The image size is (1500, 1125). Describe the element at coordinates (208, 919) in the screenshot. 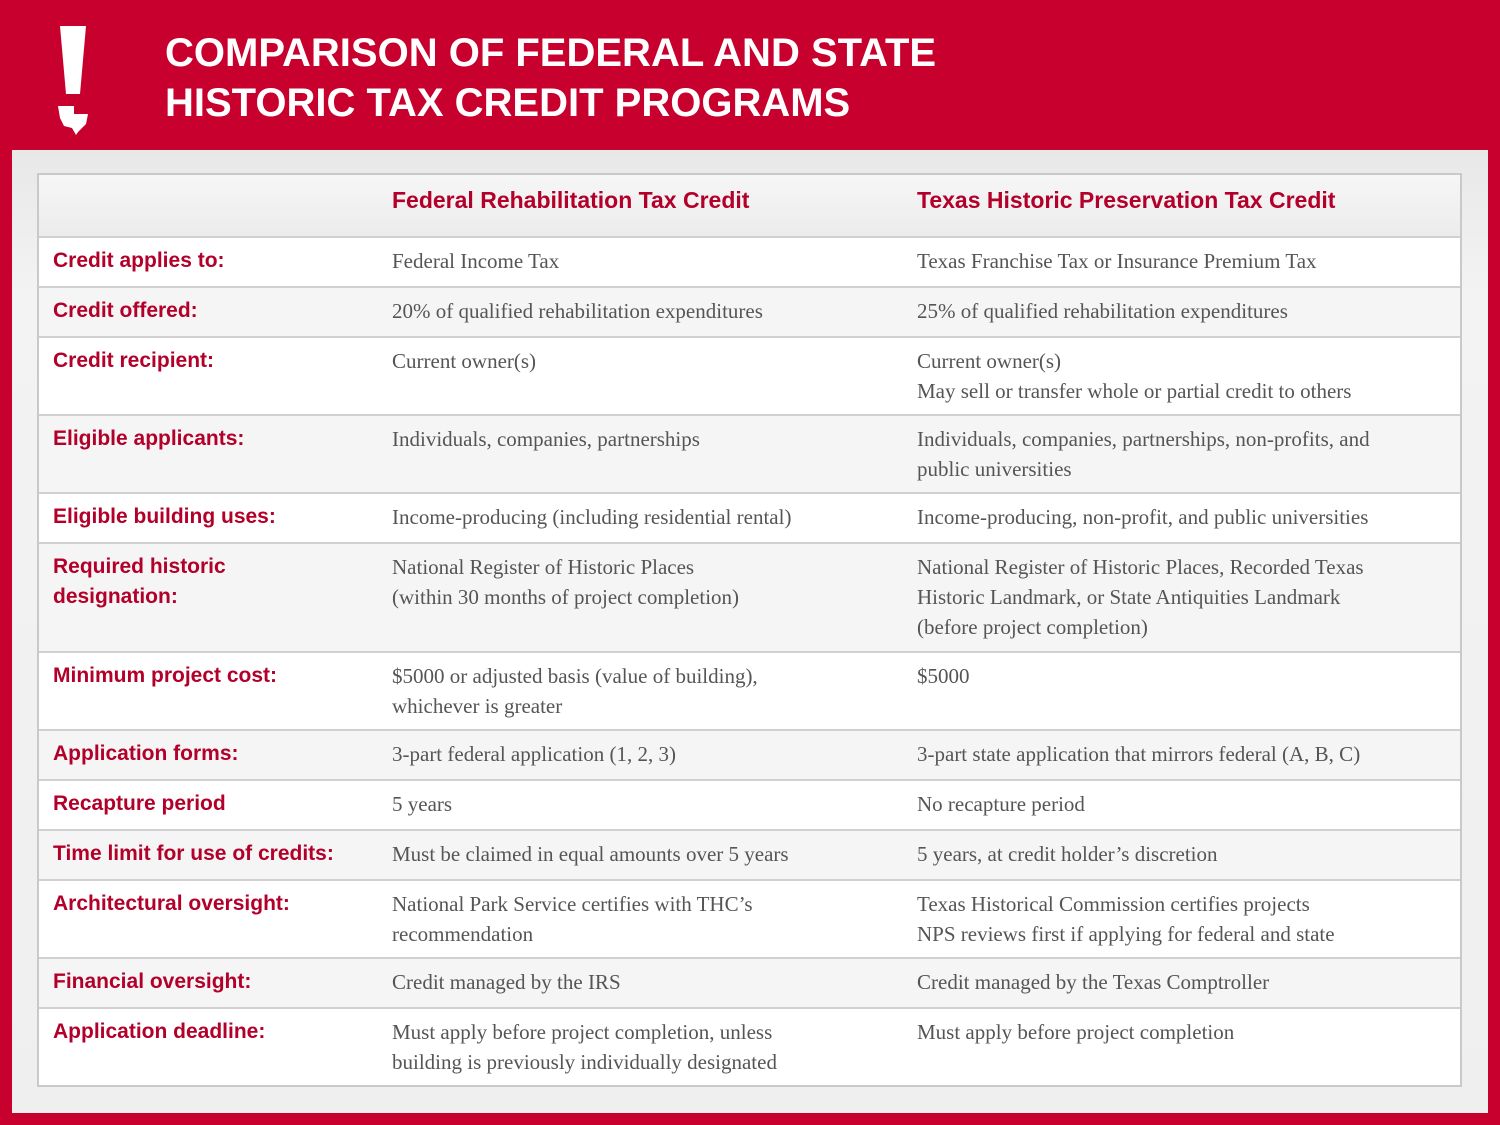

I see `row-label: Architectural oversight:` at that location.